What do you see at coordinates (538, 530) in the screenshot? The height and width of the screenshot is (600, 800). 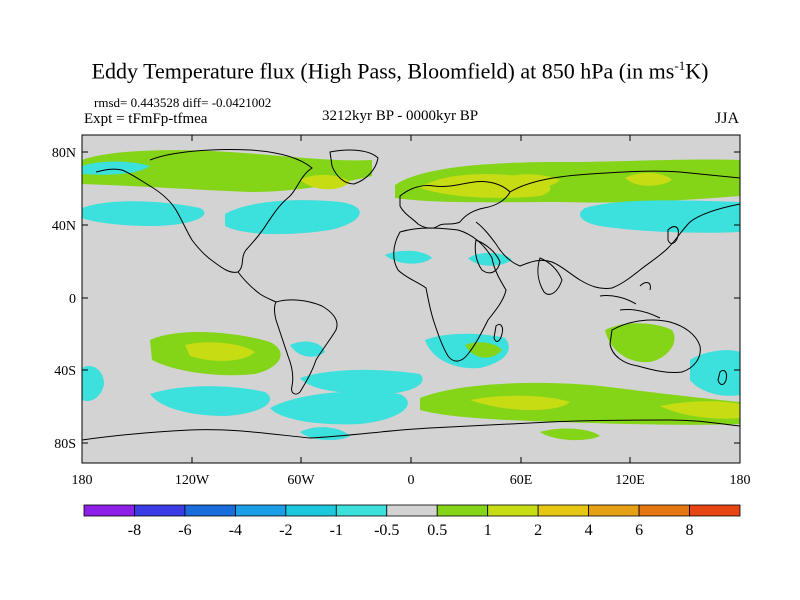 I see `colorbar-label: 2` at bounding box center [538, 530].